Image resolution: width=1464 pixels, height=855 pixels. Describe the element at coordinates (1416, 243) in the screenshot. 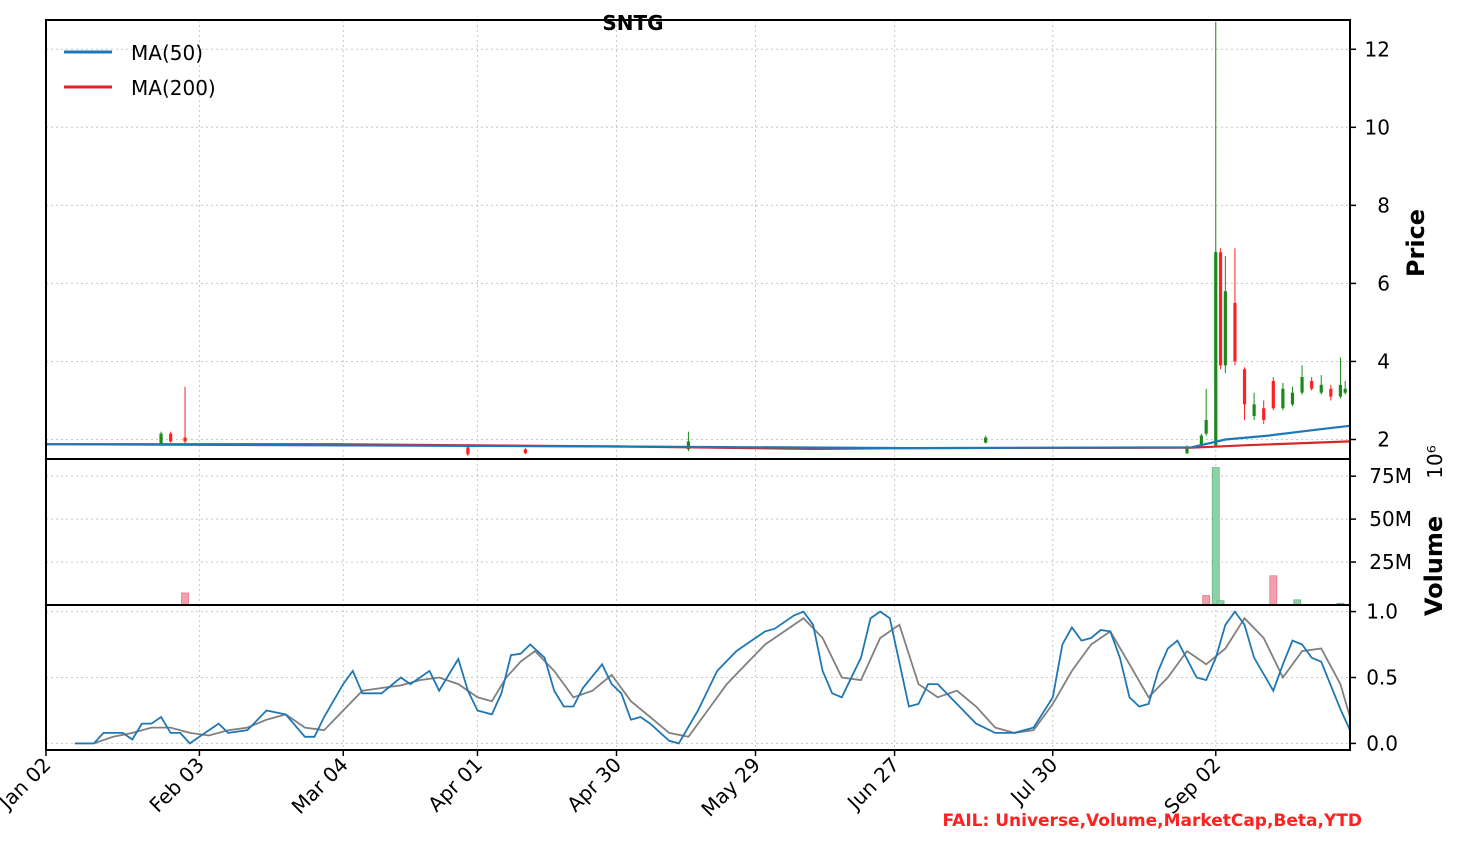

I see `price-axis-label: Price` at that location.